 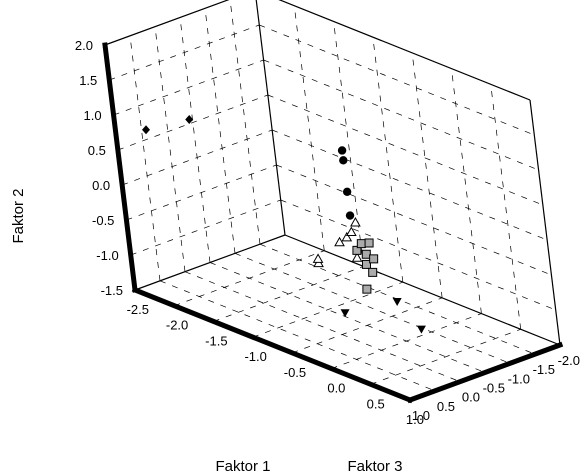 I want to click on x-tick-label: -0.5, so click(x=295, y=372).